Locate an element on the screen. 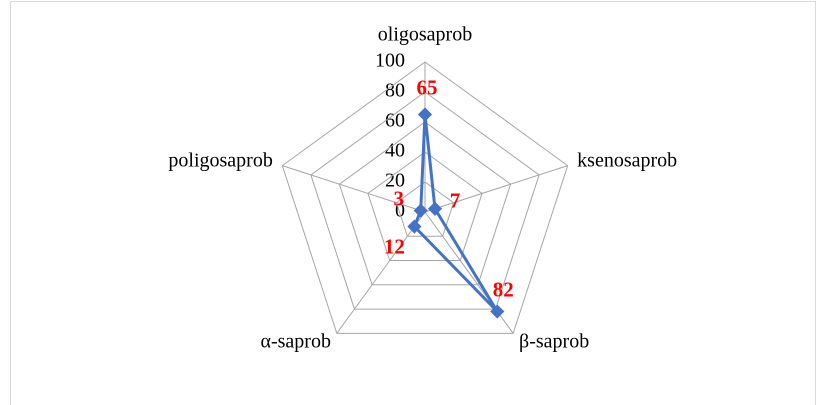 The image size is (822, 405). value-label: 82 is located at coordinates (503, 289).